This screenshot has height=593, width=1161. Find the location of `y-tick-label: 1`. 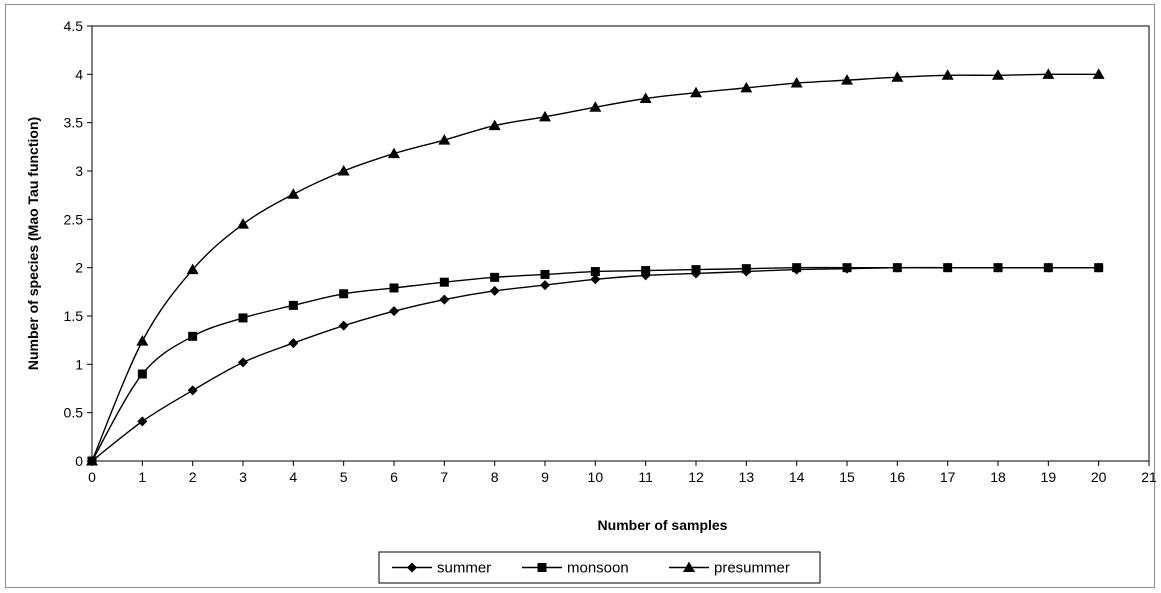

y-tick-label: 1 is located at coordinates (79, 364).